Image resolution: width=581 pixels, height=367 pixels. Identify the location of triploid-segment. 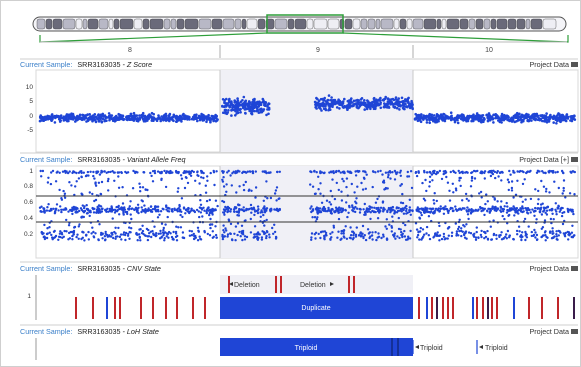
(316, 347).